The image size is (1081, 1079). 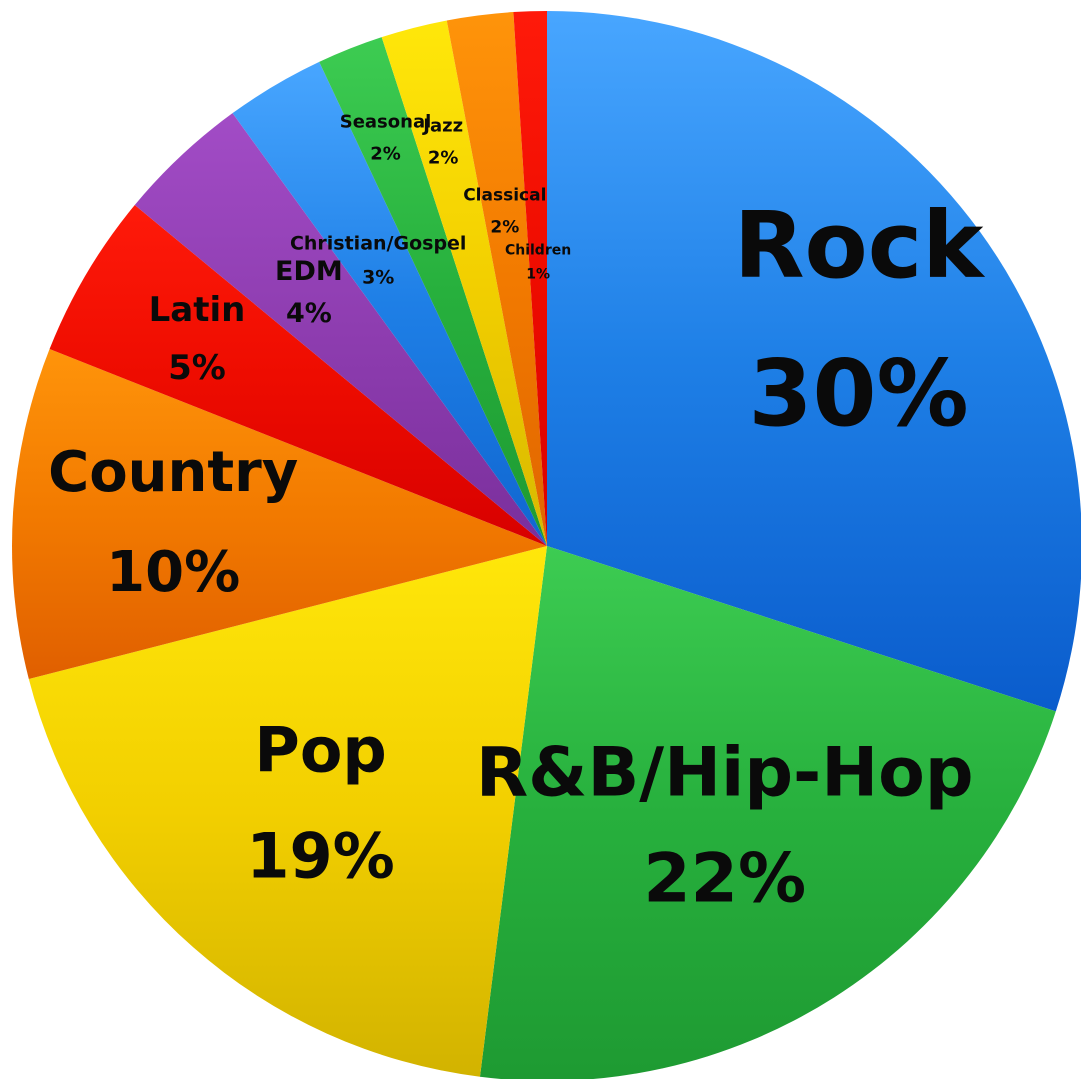 I want to click on pie-slice-seasonal, so click(x=433, y=292).